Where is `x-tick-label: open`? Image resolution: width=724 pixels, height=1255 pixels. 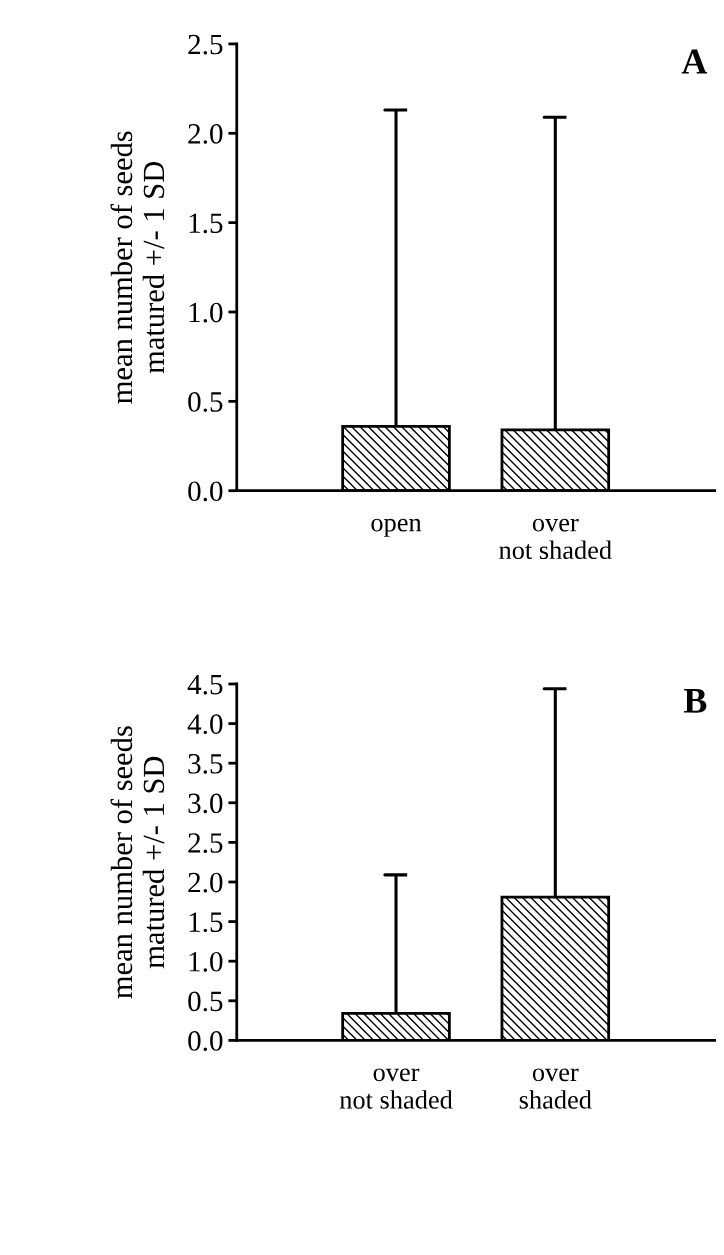
x-tick-label: open is located at coordinates (396, 527).